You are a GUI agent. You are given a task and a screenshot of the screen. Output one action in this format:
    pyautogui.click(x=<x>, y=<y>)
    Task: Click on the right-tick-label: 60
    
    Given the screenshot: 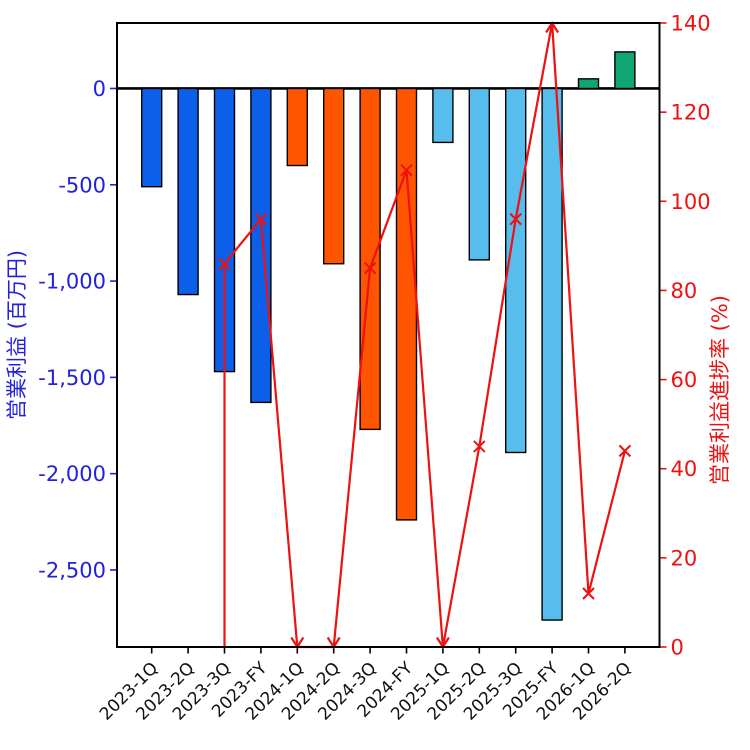 What is the action you would take?
    pyautogui.click(x=684, y=380)
    